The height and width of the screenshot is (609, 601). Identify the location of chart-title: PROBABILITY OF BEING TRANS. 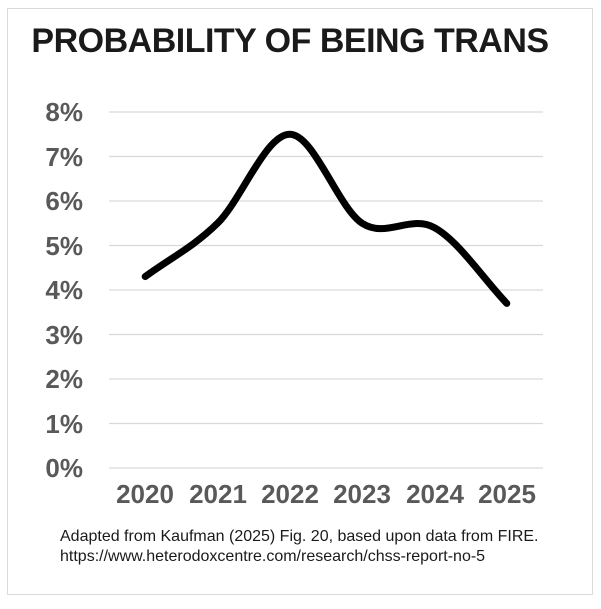
(290, 41).